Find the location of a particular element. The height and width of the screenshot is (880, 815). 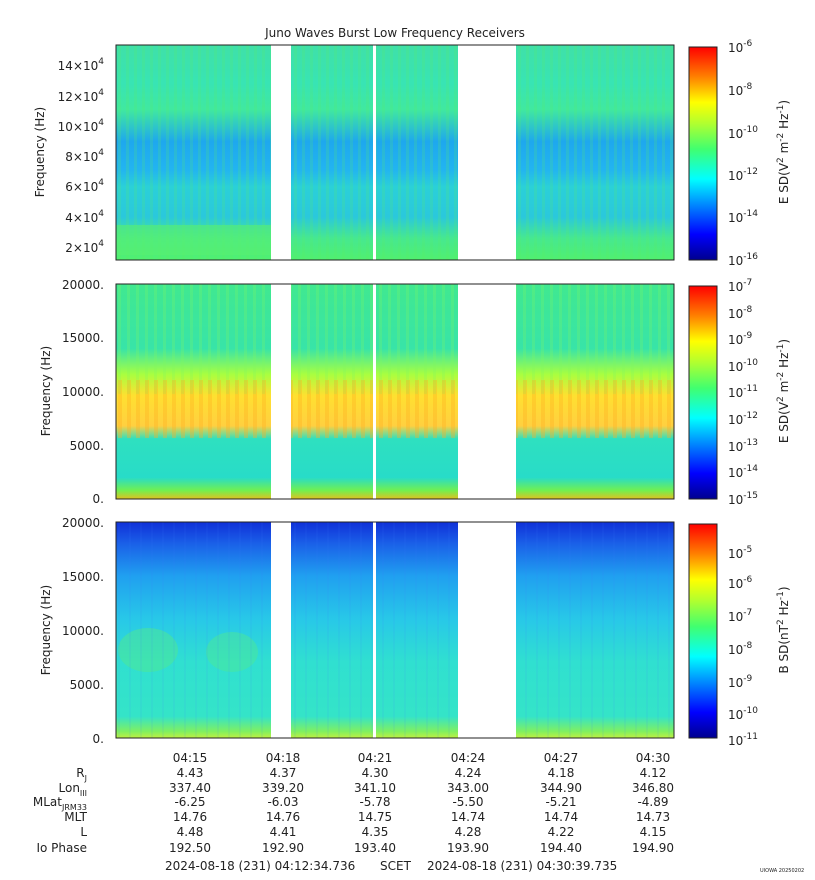

footer-start-time: 2024-08-18 (231) 04:12:34.736 is located at coordinates (260, 866).